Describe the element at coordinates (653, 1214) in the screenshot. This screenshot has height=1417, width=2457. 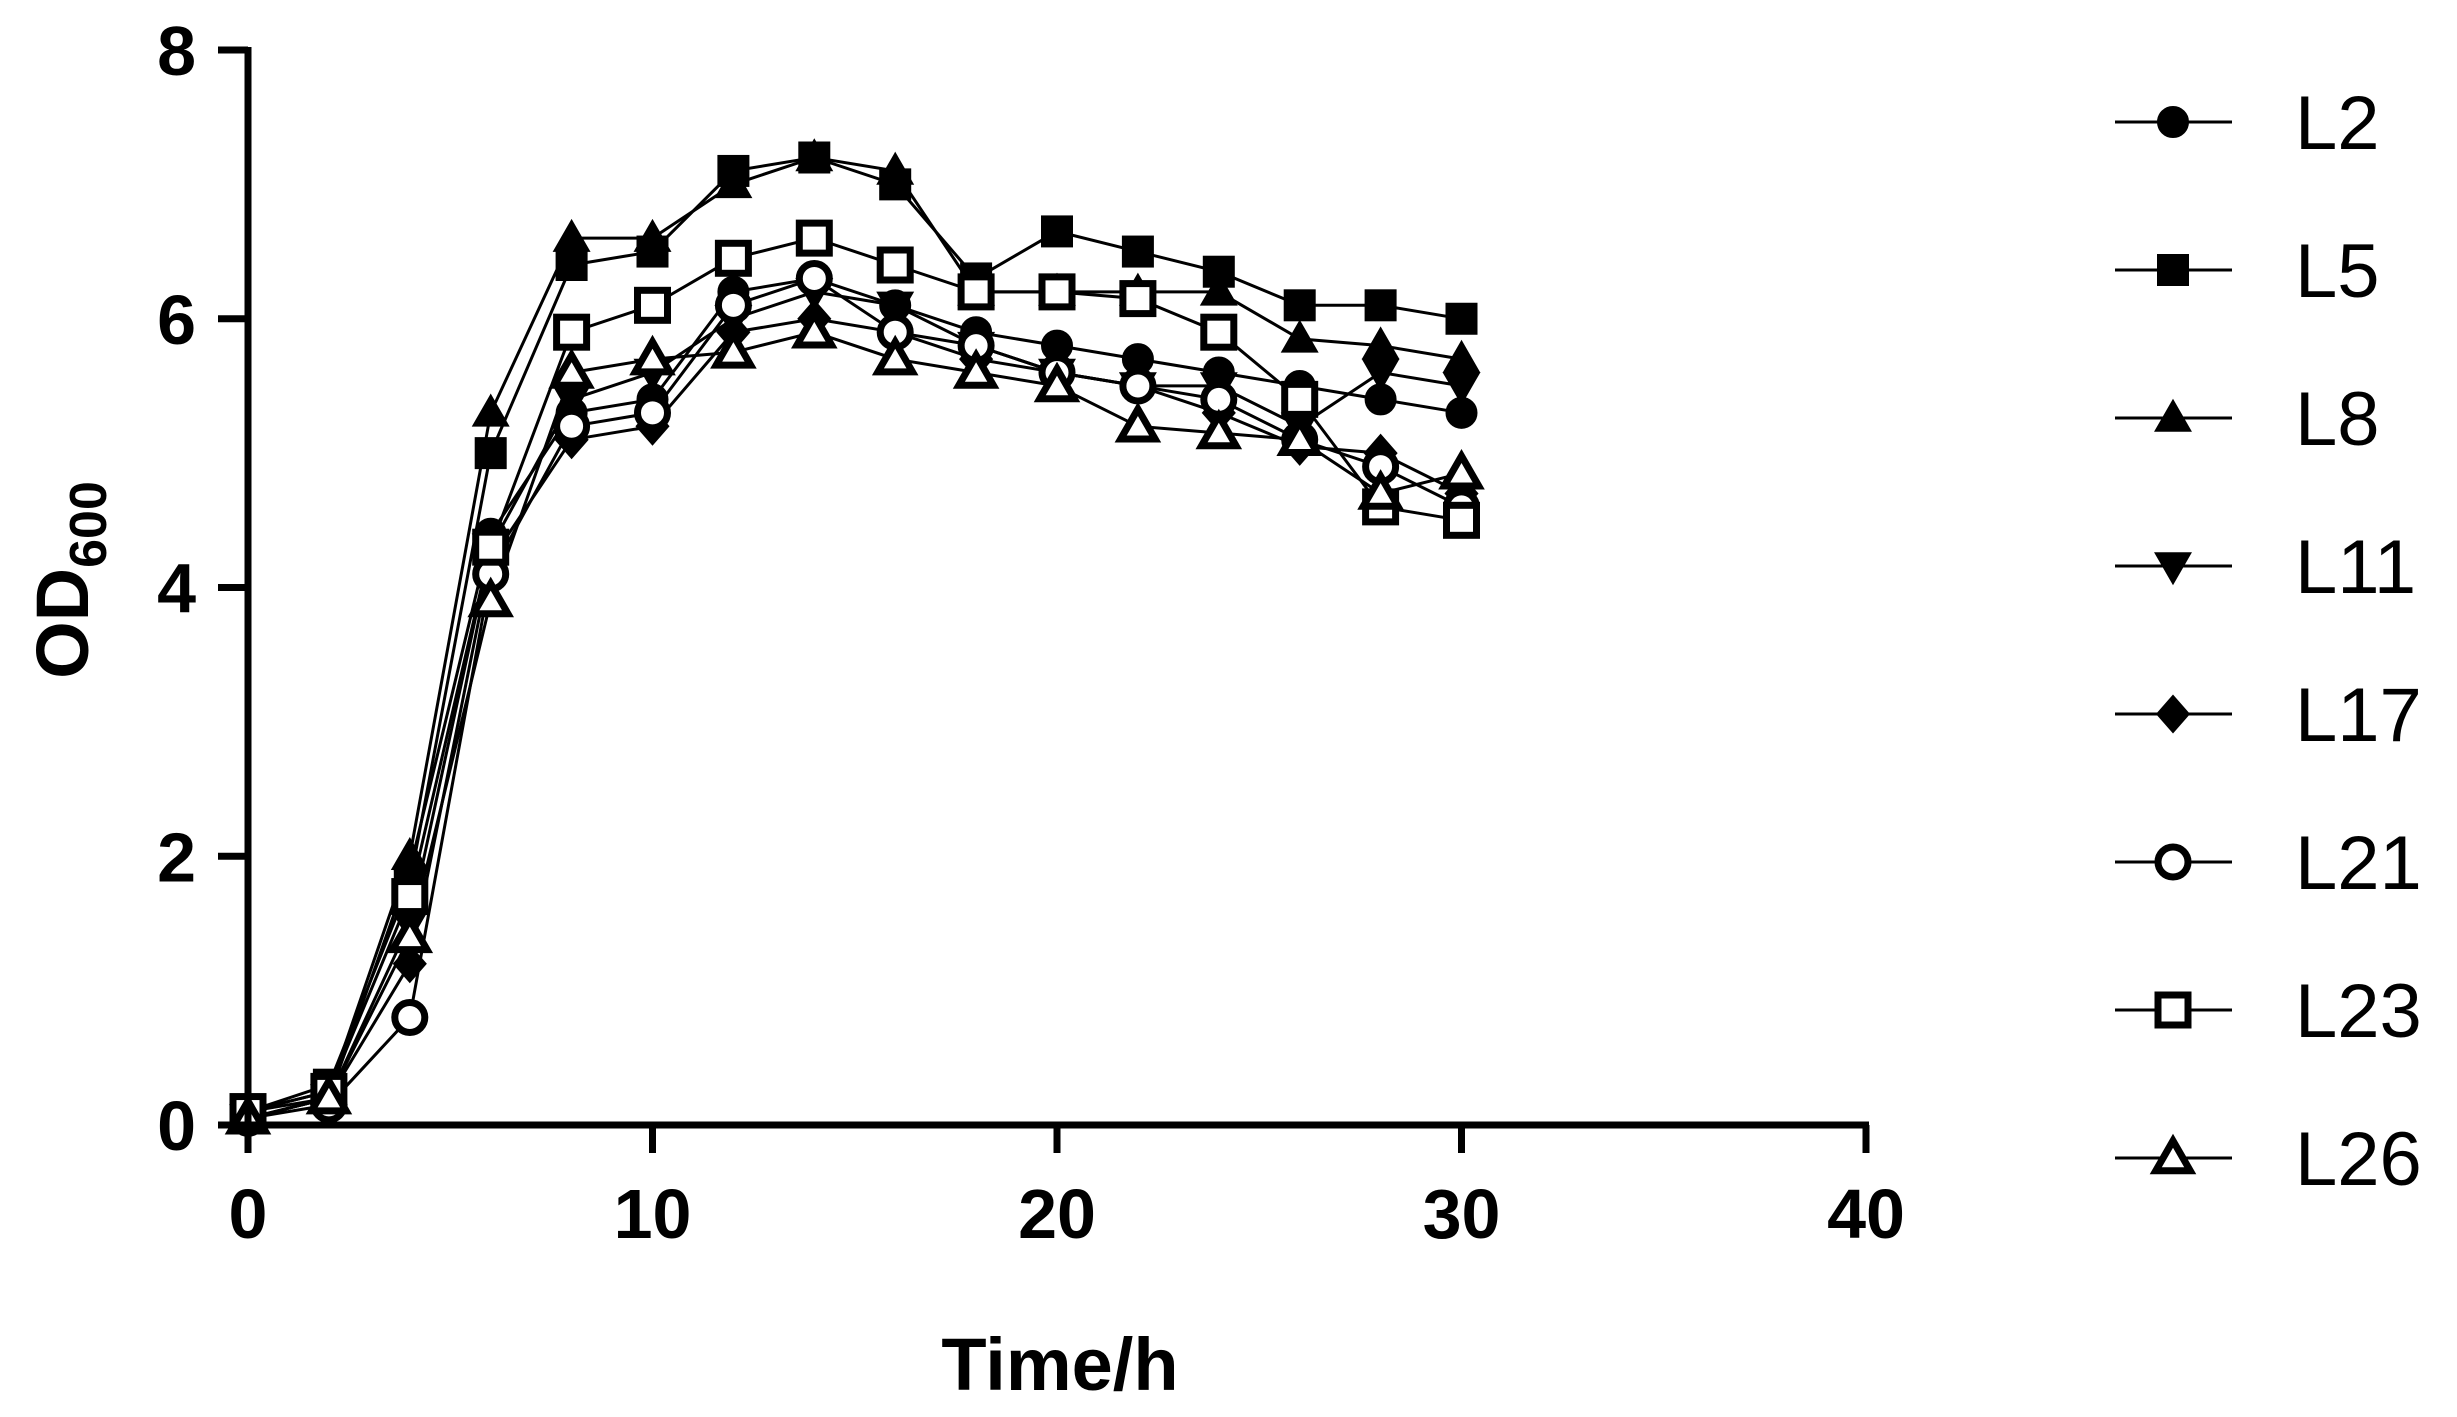
I see `x-tick-label: 10` at that location.